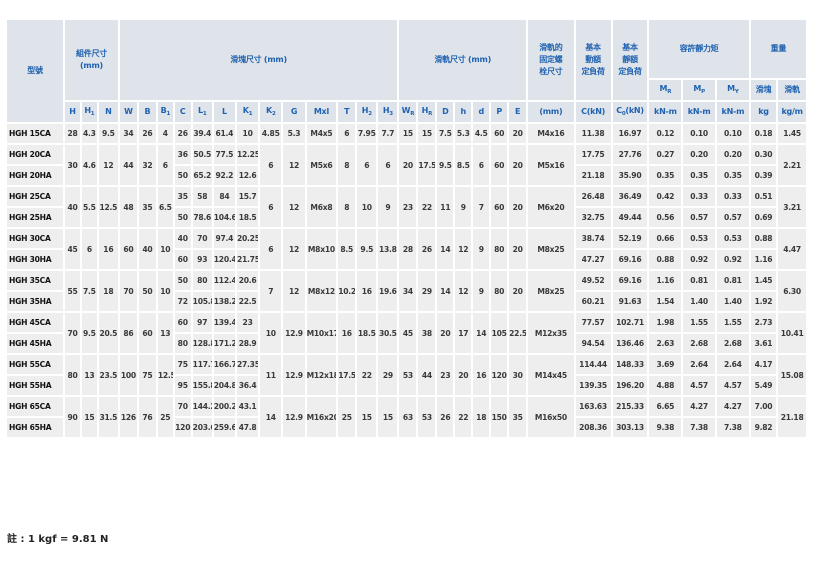  I want to click on value-cell: 90, so click(72, 417).